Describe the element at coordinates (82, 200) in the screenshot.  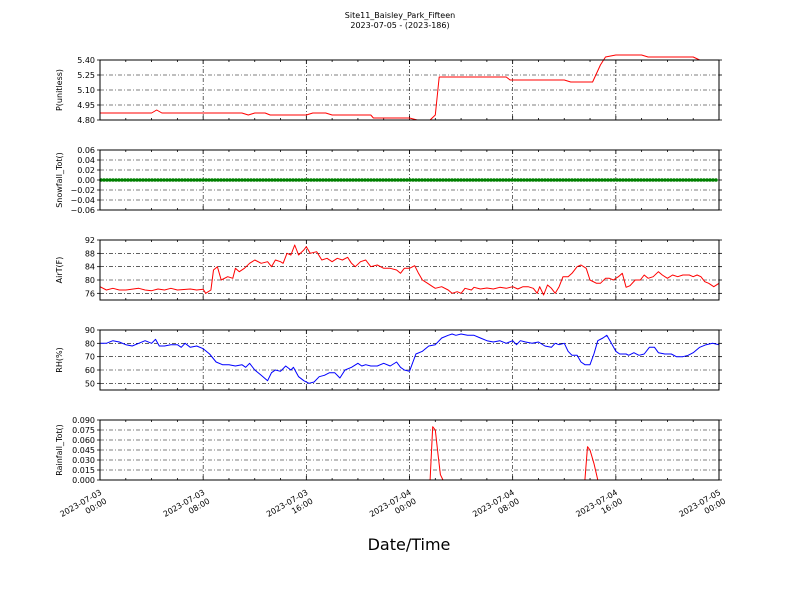
I see `y-tick-label: −0.04` at that location.